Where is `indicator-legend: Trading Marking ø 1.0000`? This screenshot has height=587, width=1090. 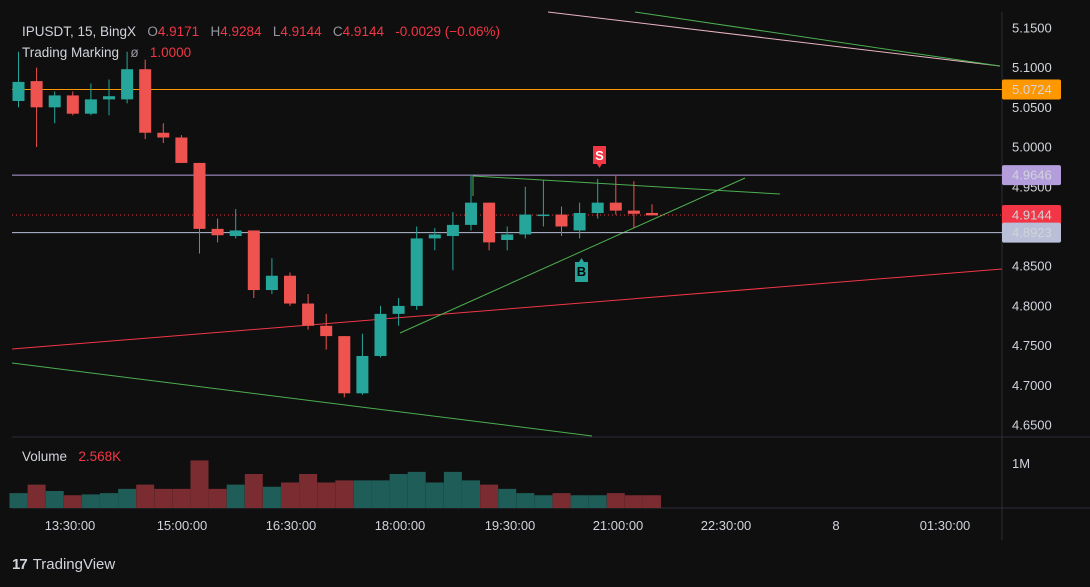
indicator-legend: Trading Marking ø 1.0000 is located at coordinates (106, 52).